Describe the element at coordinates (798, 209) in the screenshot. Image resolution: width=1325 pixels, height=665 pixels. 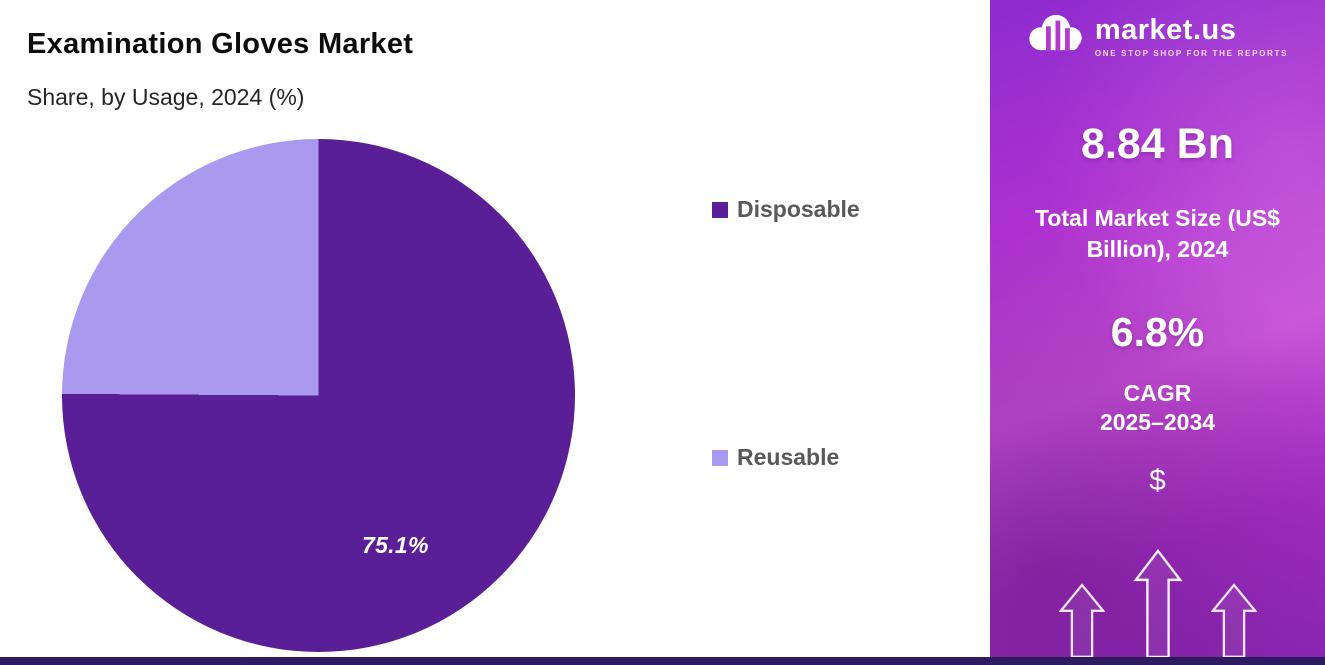
I see `legend-label-disposable: Disposable` at that location.